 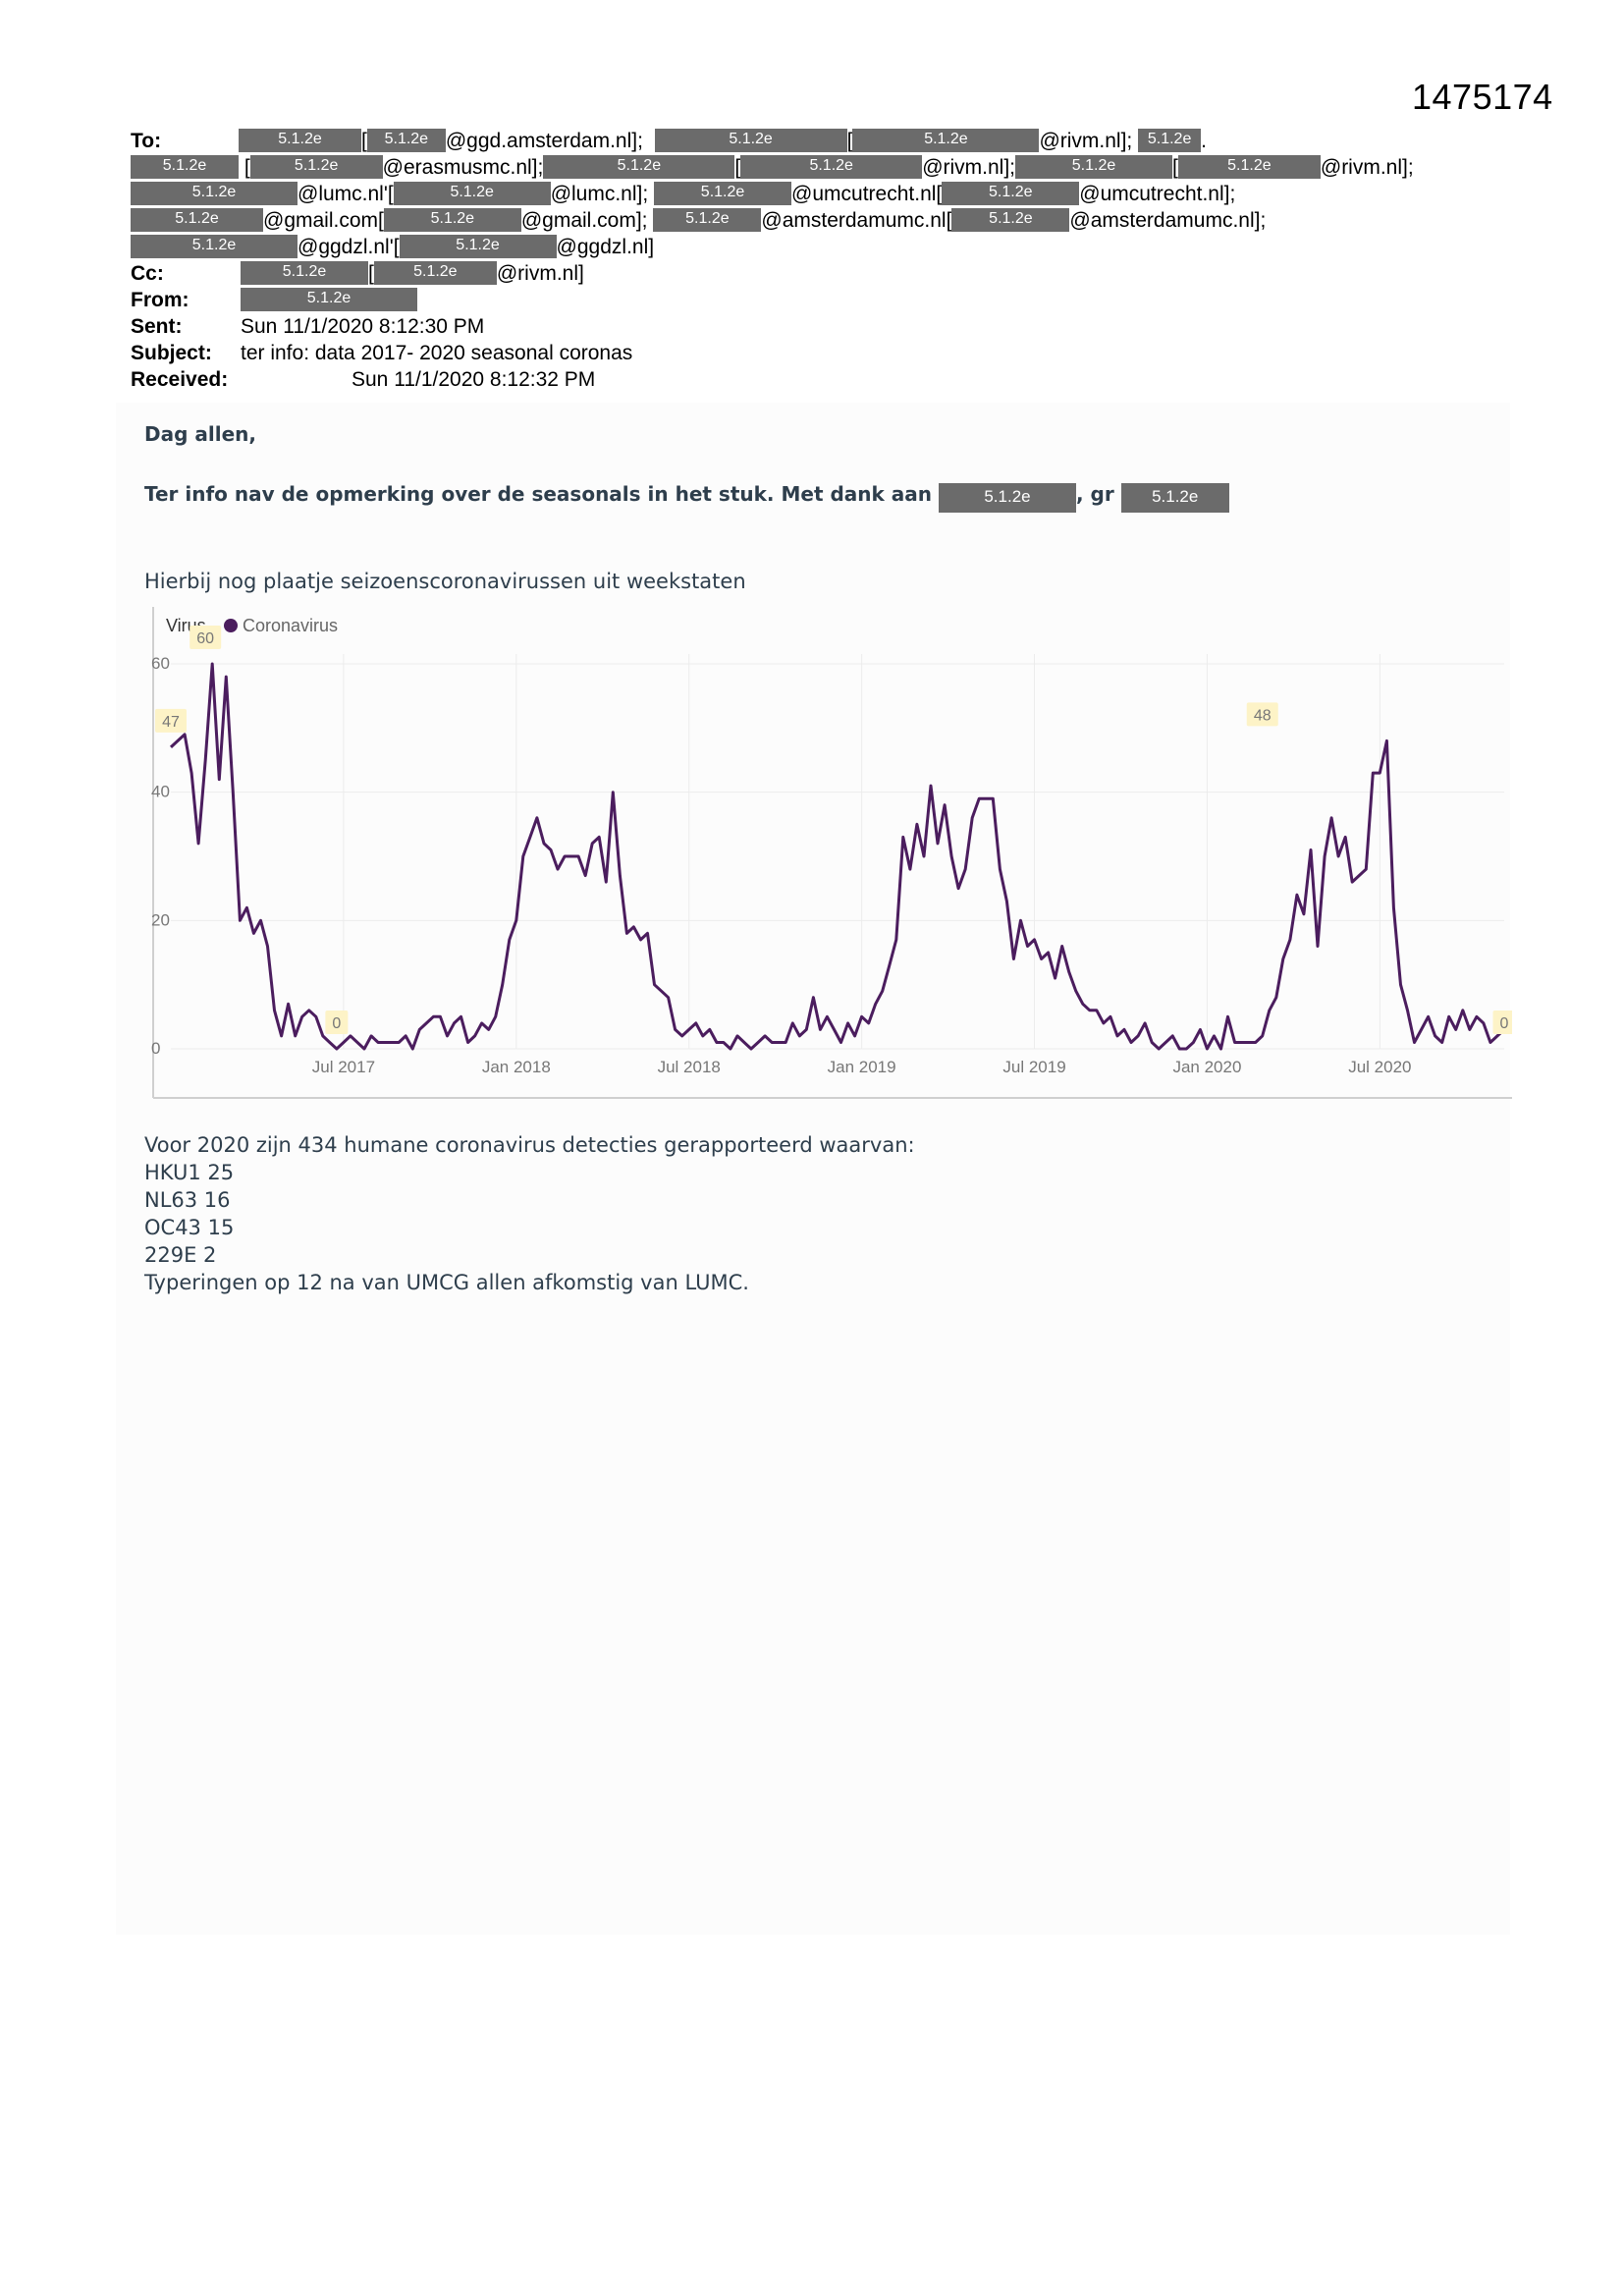 What do you see at coordinates (584, 220) in the screenshot?
I see `email-address: @gmail.com];` at bounding box center [584, 220].